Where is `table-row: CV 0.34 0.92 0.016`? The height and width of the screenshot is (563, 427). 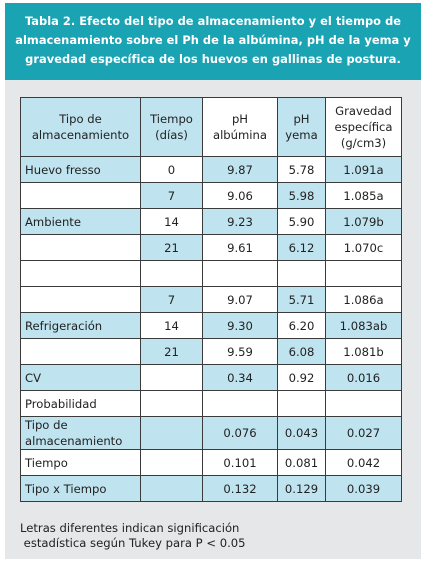 table-row: CV 0.34 0.92 0.016 is located at coordinates (211, 377).